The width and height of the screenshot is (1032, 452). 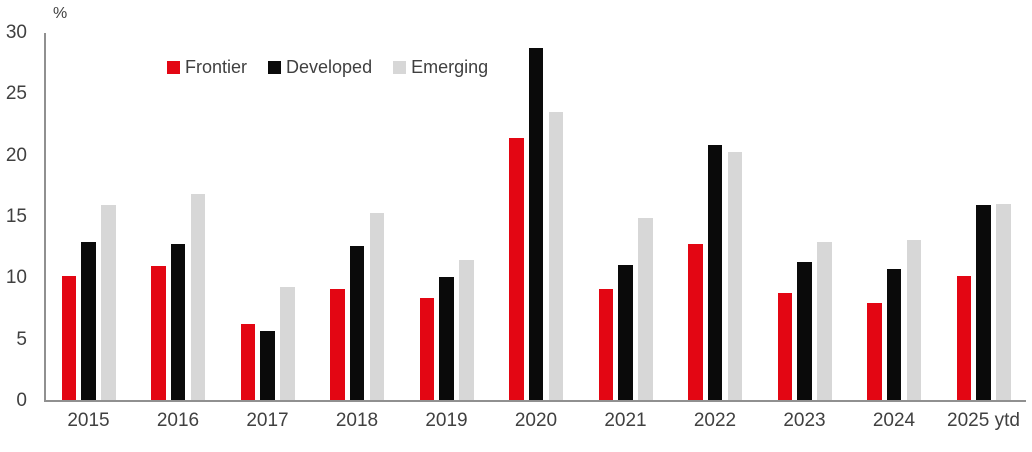 I want to click on x-axis-tick-label: 2024, so click(x=894, y=420).